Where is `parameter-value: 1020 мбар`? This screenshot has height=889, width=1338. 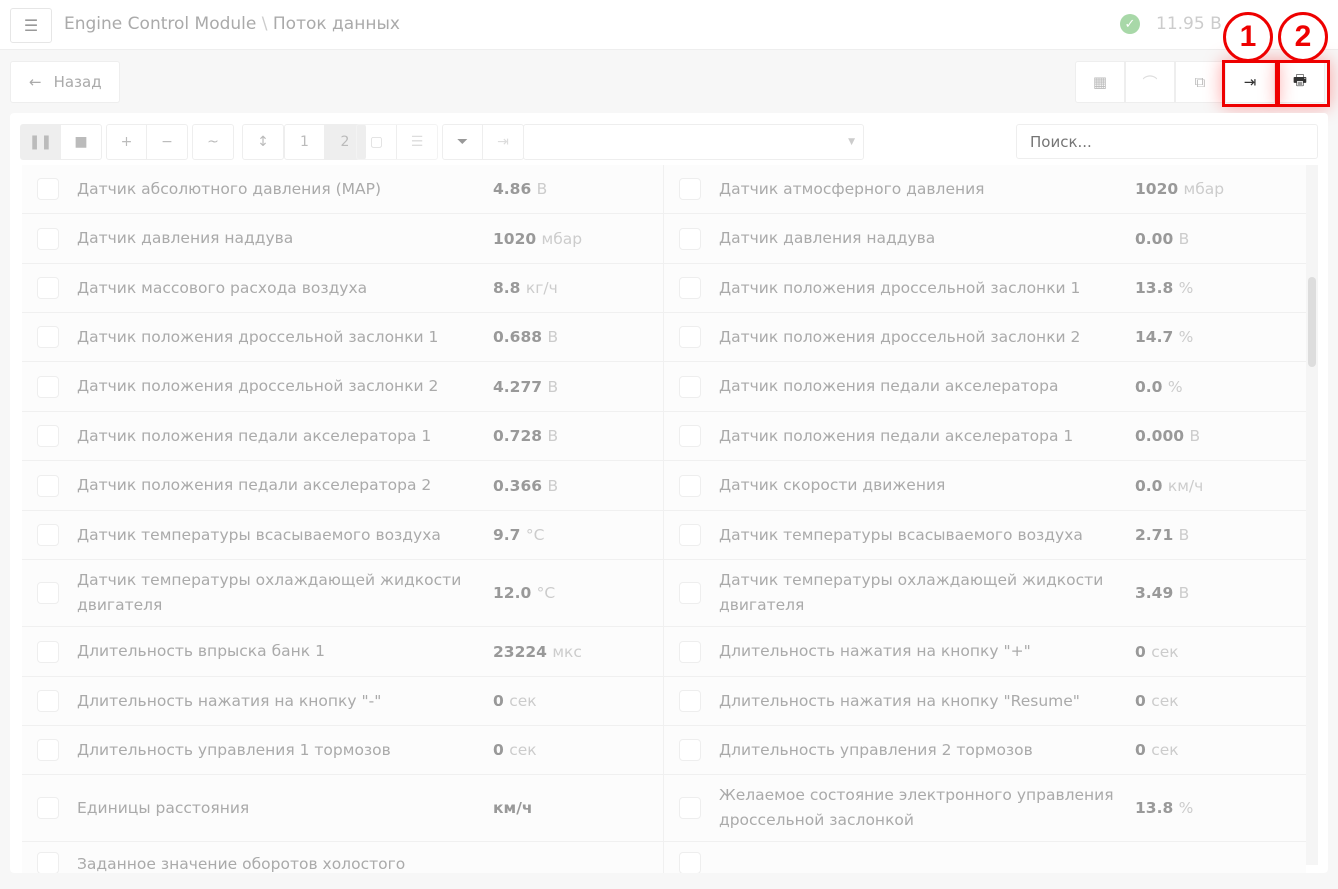 parameter-value: 1020 мбар is located at coordinates (537, 239).